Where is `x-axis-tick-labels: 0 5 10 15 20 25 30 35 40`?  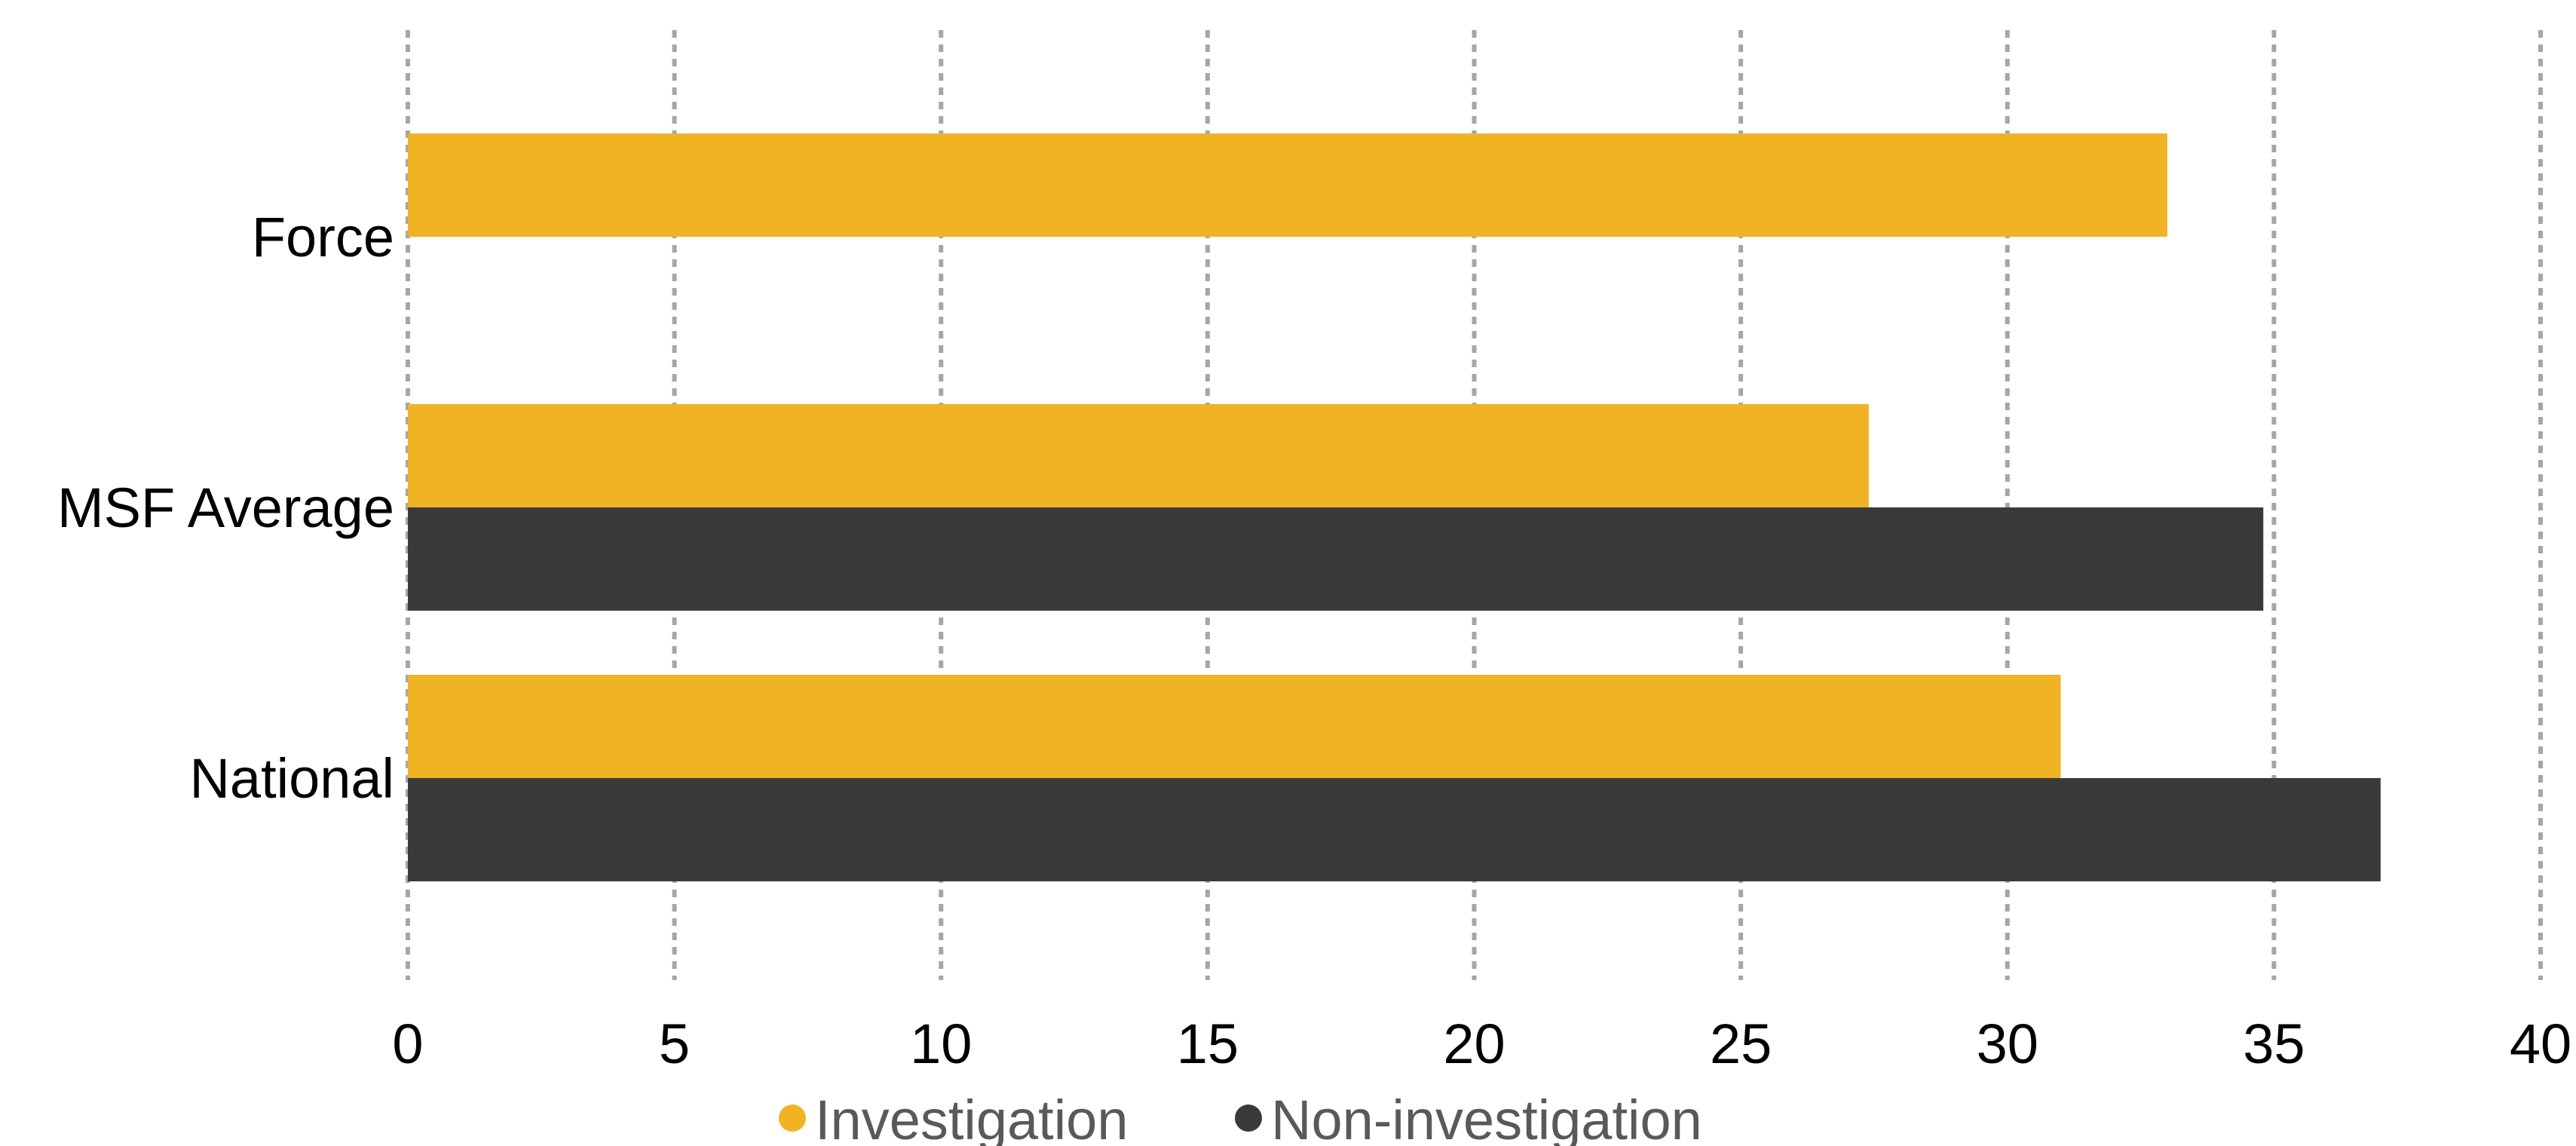
x-axis-tick-labels: 0 5 10 15 20 25 30 35 40 is located at coordinates (1481, 1044).